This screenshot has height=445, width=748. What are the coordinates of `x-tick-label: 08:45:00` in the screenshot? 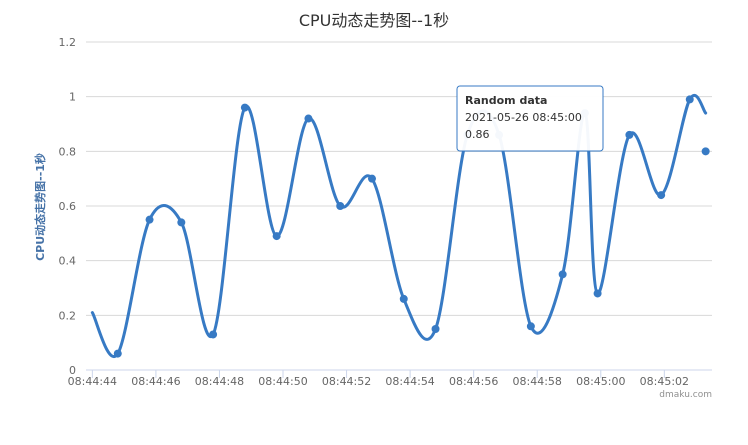 It's located at (600, 381).